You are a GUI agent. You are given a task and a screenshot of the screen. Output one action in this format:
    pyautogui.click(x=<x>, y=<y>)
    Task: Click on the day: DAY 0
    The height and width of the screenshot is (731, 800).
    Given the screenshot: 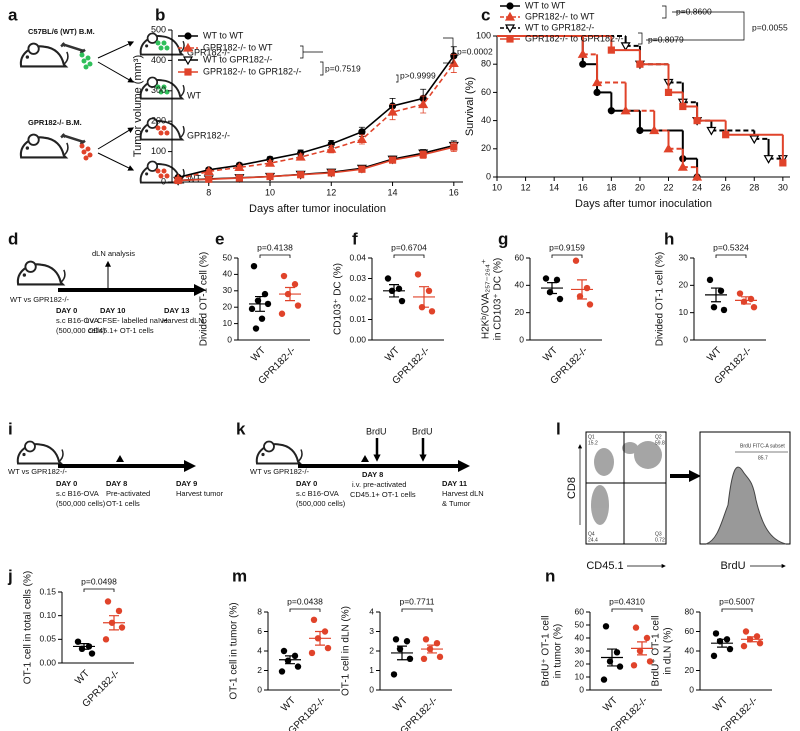 What is the action you would take?
    pyautogui.click(x=66, y=310)
    